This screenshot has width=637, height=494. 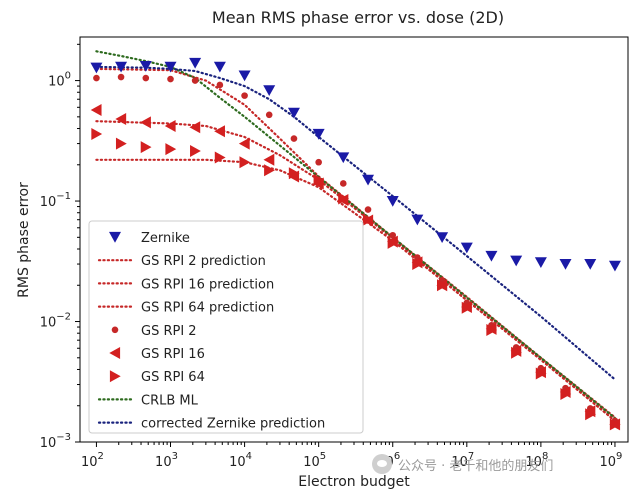 I want to click on y-tick-label: 10⁻², so click(x=55, y=321).